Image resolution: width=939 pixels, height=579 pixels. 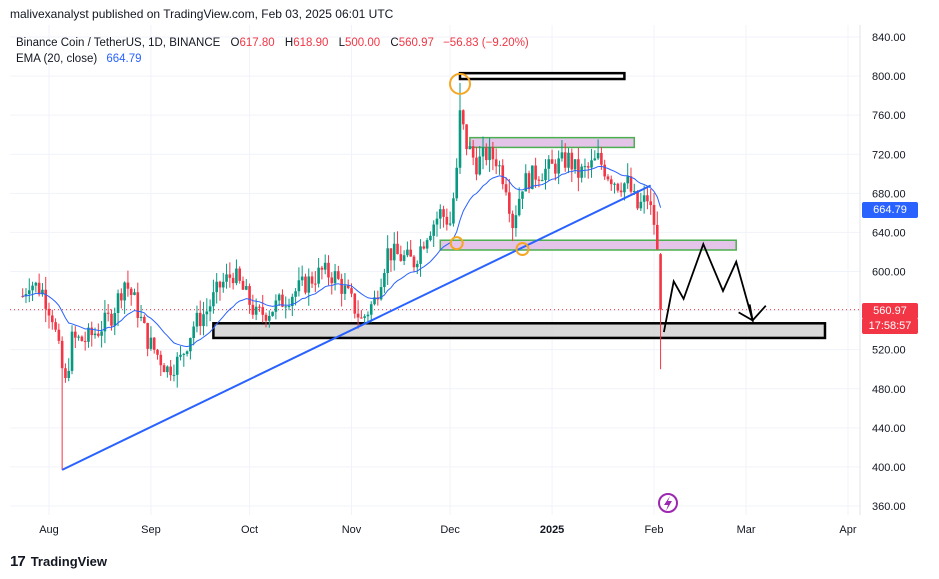 What do you see at coordinates (486, 43) in the screenshot?
I see `change-value: −56.83 (−9.20%)` at bounding box center [486, 43].